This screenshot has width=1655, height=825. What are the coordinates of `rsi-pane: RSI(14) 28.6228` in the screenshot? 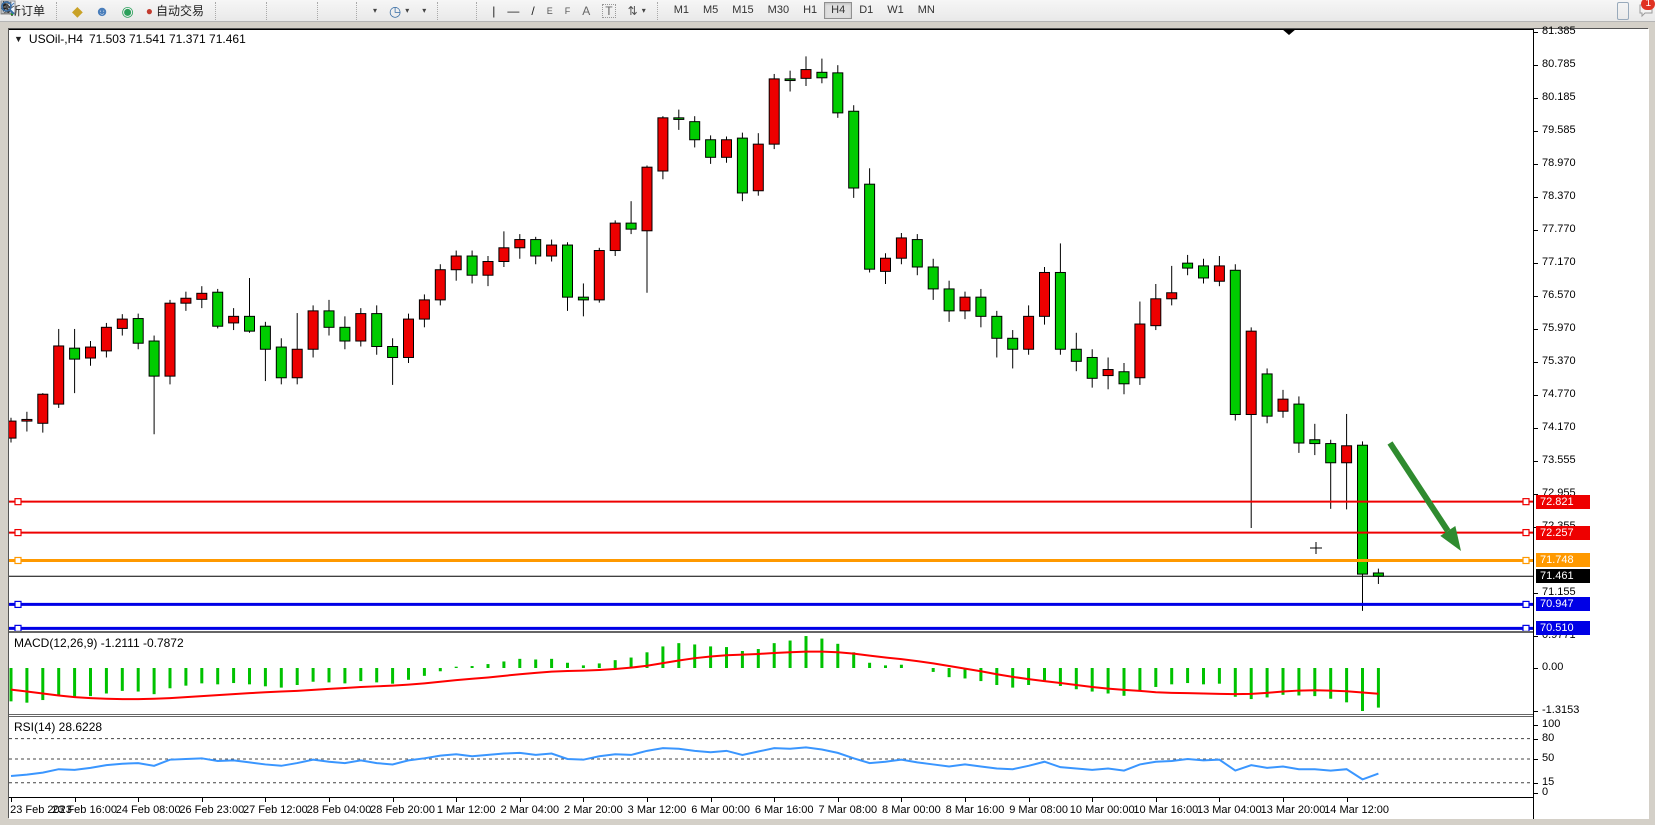 It's located at (771, 756).